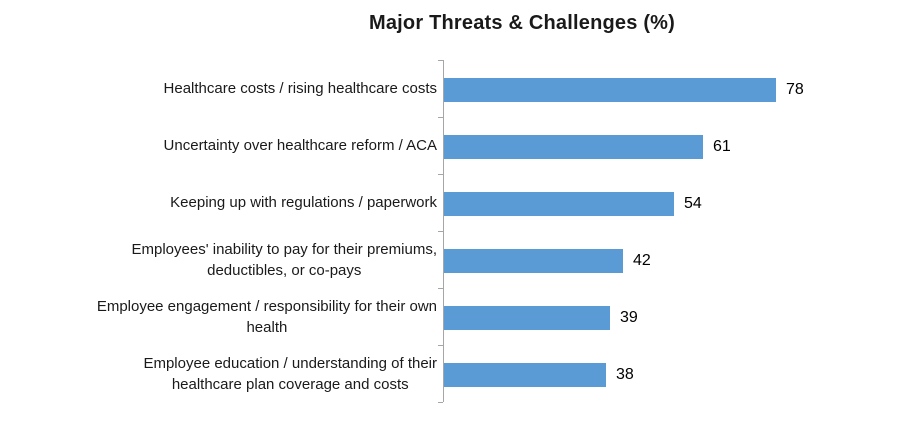  I want to click on value-label: 38, so click(625, 374).